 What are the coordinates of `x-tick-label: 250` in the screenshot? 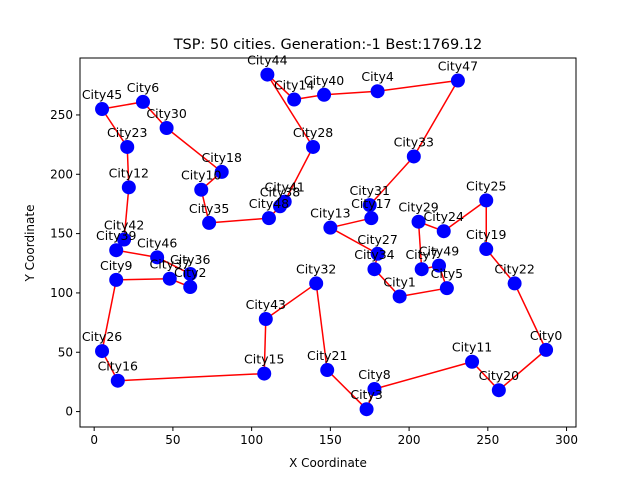 It's located at (487, 440).